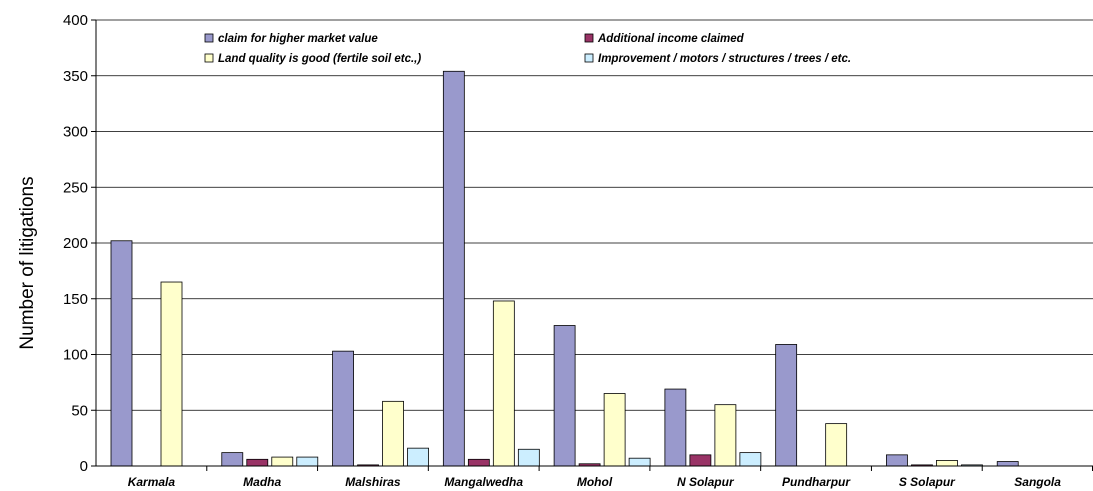 This screenshot has height=491, width=1093. What do you see at coordinates (927, 482) in the screenshot?
I see `category-label: S Solapur` at bounding box center [927, 482].